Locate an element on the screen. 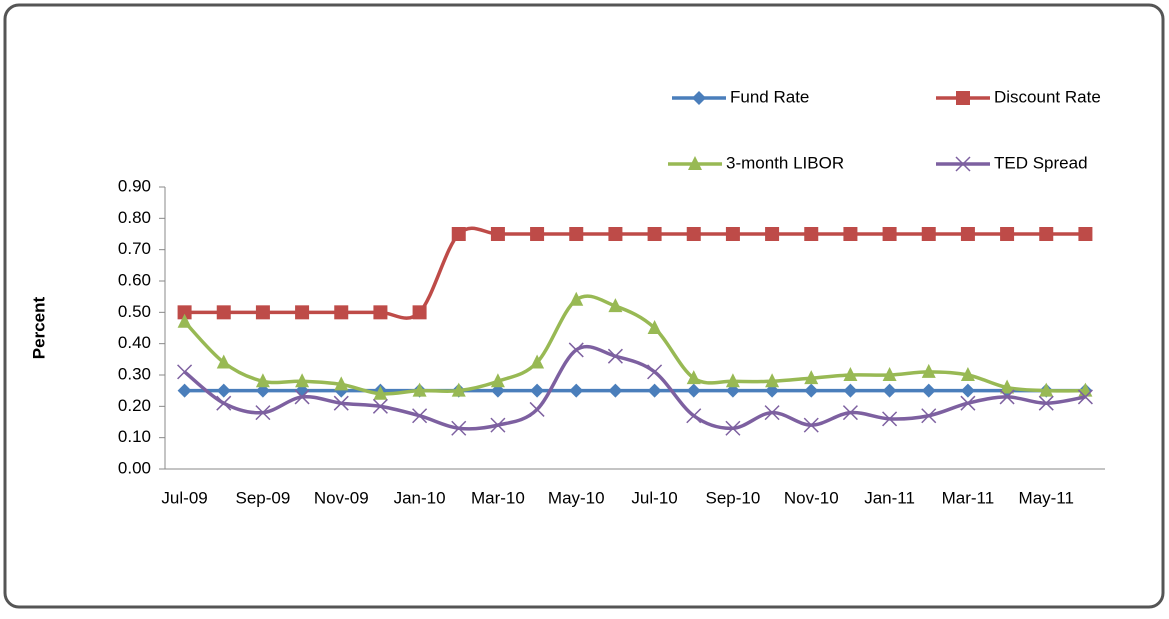 This screenshot has height=619, width=1169. y-tick-label: 0.00 is located at coordinates (134, 467).